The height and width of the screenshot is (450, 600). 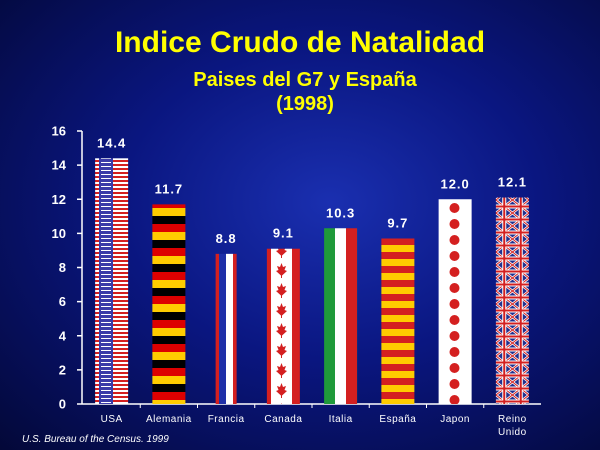 What do you see at coordinates (112, 281) in the screenshot?
I see `bar-usa` at bounding box center [112, 281].